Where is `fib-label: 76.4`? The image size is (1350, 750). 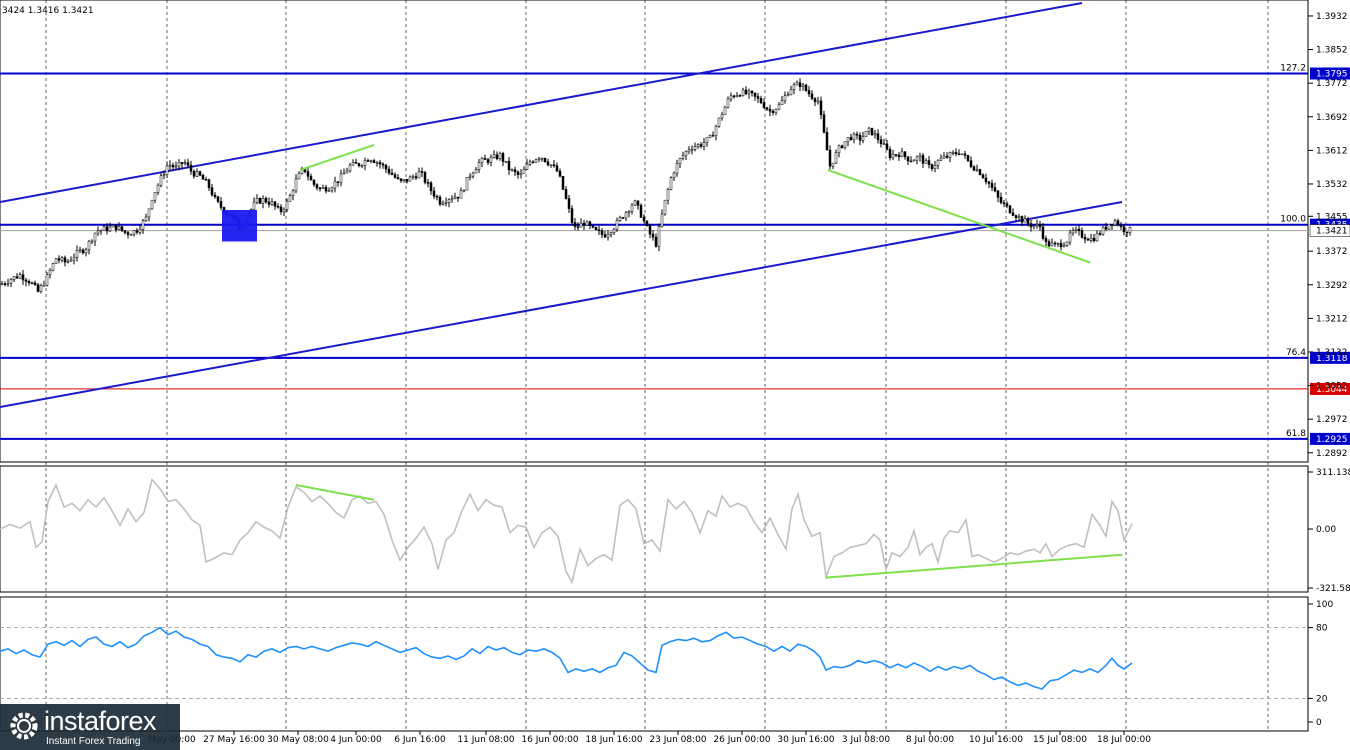
fib-label: 76.4 is located at coordinates (1296, 353).